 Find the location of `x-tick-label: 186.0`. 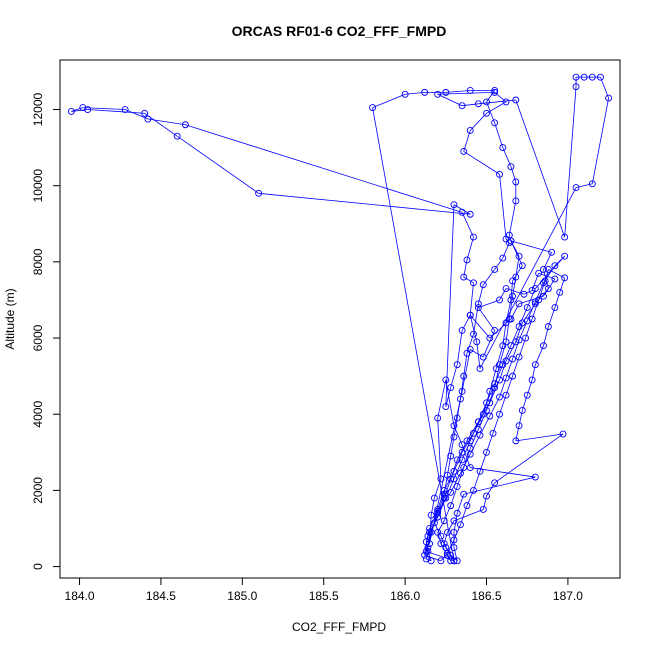

x-tick-label: 186.0 is located at coordinates (405, 596).